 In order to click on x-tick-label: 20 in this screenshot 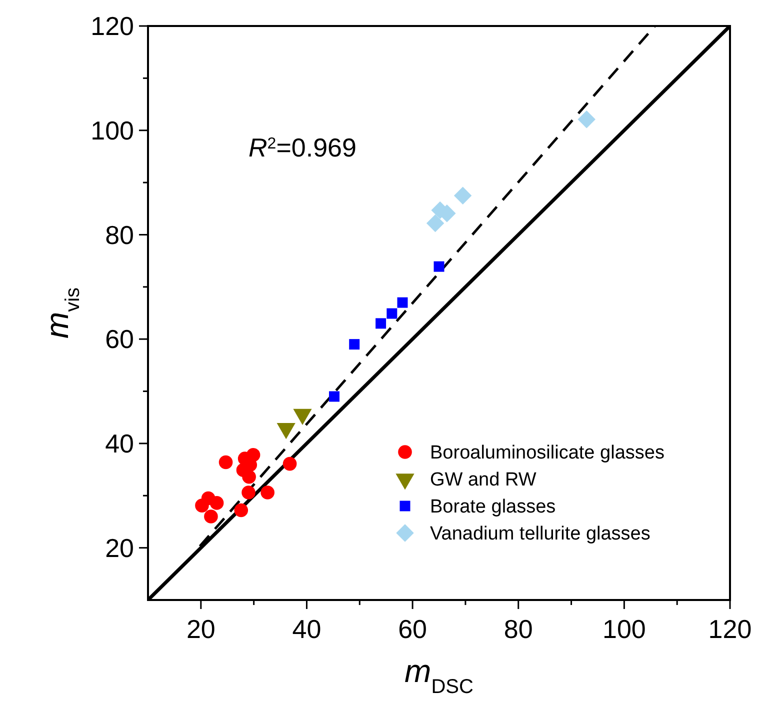, I will do `click(201, 629)`.